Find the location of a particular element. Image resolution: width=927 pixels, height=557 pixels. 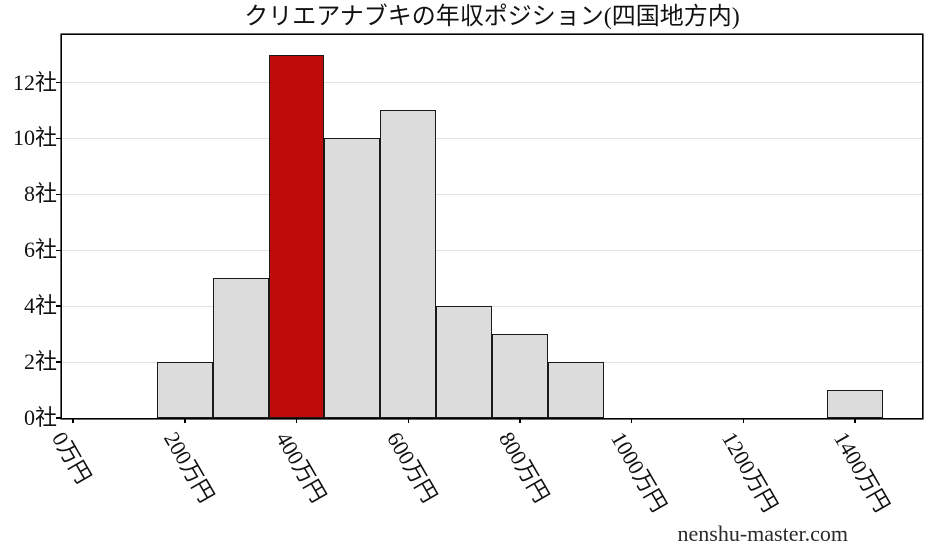

x-tick-label: 1200万円 is located at coordinates (750, 472).